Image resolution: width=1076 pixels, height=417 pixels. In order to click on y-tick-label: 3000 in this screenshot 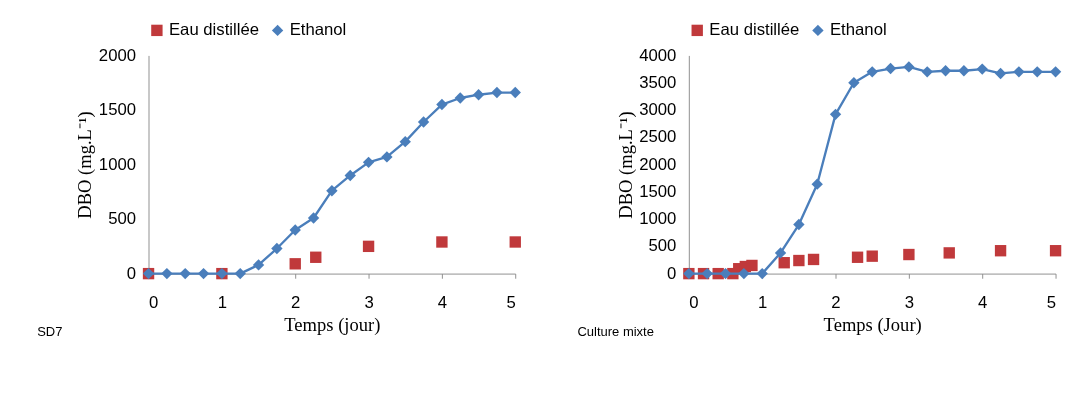, I will do `click(658, 110)`.